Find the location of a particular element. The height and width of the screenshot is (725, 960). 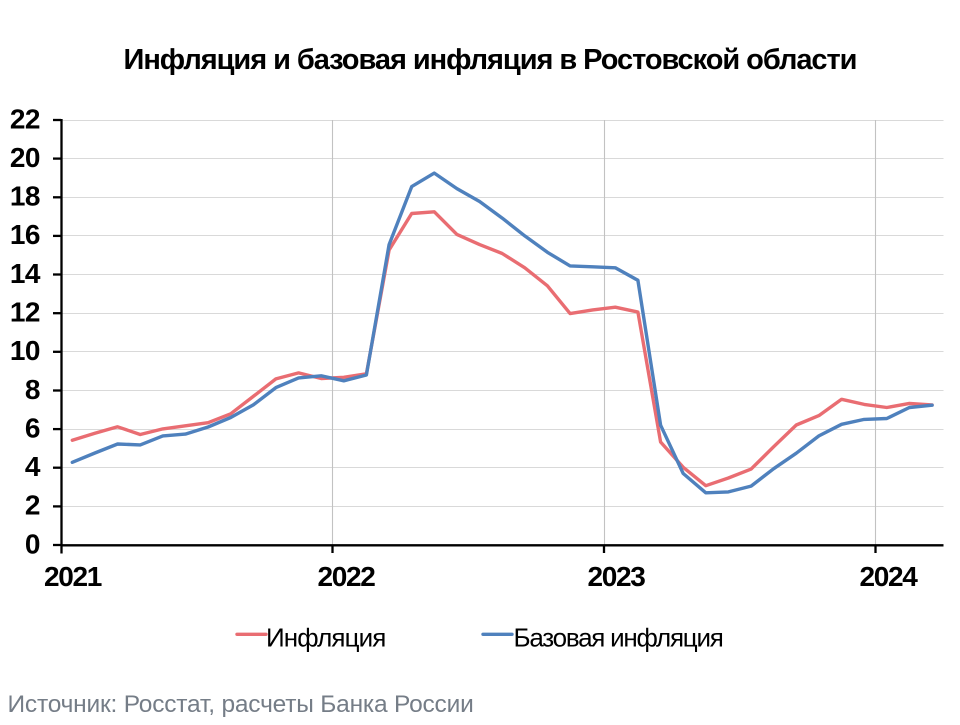

svg-text: 4 is located at coordinates (33, 466).